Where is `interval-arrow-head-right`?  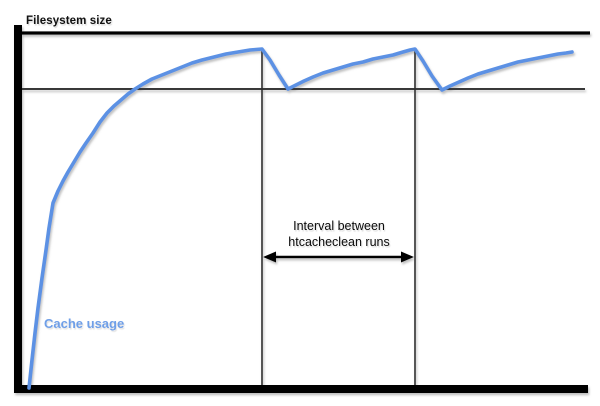 interval-arrow-head-right is located at coordinates (407, 257).